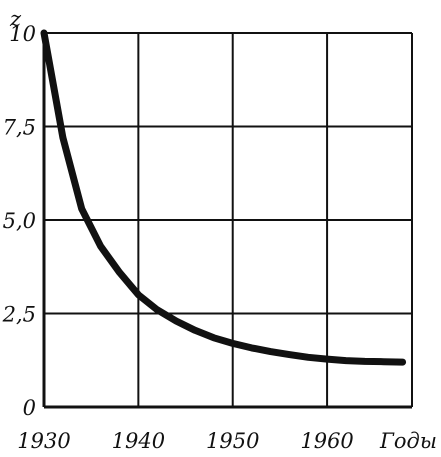 This screenshot has width=441, height=457. Describe the element at coordinates (138, 441) in the screenshot. I see `x-tick-label: 1940` at that location.